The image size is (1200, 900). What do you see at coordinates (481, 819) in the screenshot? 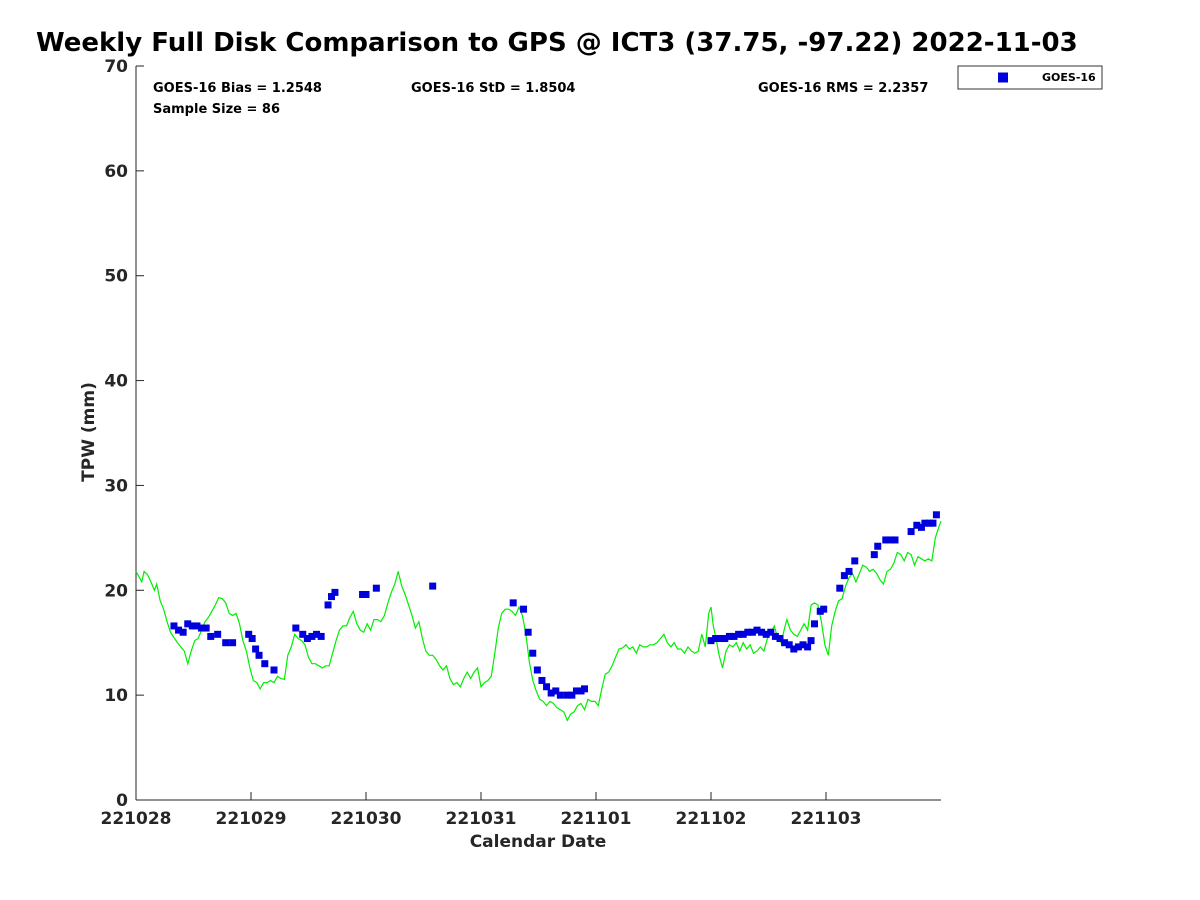
I see `x-tick-label: 221031` at bounding box center [481, 819].